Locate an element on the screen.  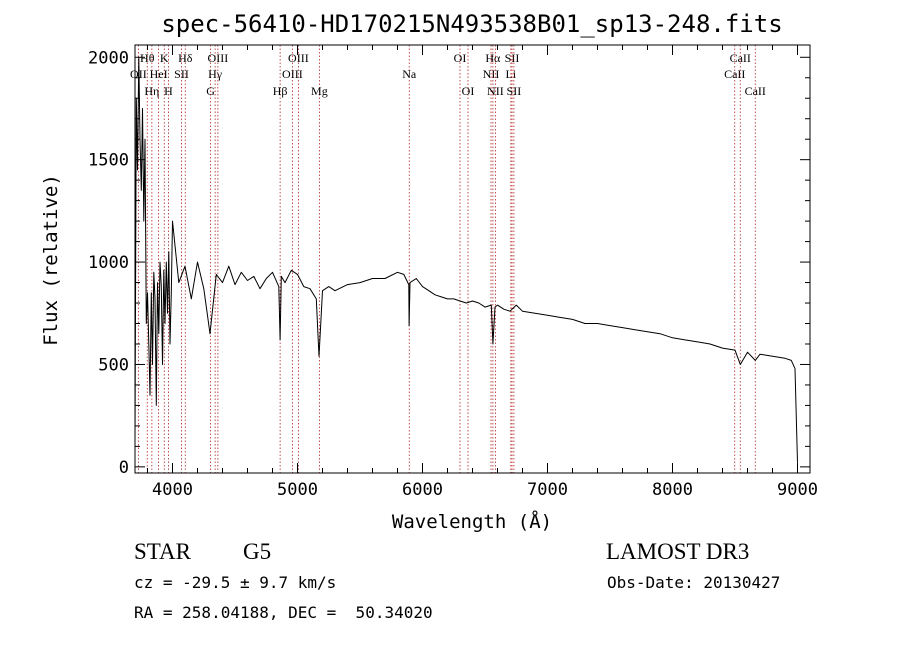
marker-label: Hγ is located at coordinates (215, 74).